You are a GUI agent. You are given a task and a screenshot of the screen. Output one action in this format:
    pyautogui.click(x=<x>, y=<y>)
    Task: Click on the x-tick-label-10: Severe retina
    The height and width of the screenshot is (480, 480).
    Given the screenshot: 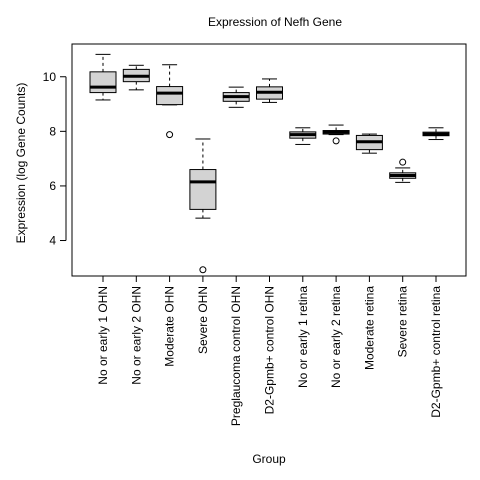 What is the action you would take?
    pyautogui.click(x=403, y=322)
    